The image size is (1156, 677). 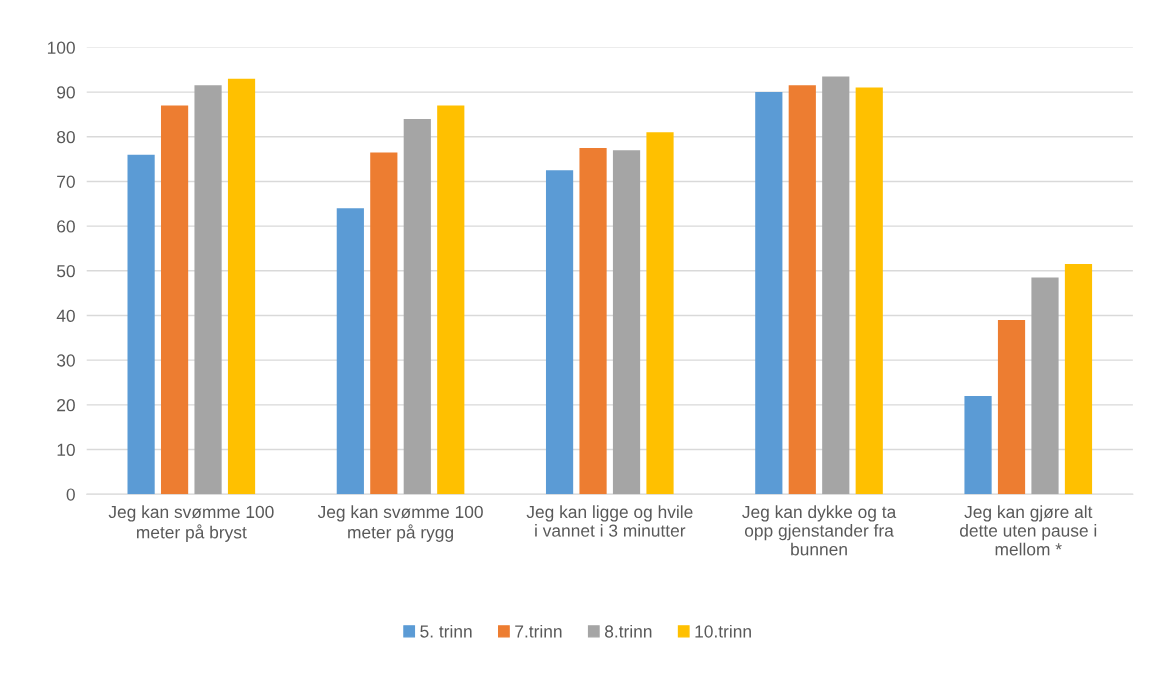 I want to click on y-tick-label: 60, so click(x=66, y=226).